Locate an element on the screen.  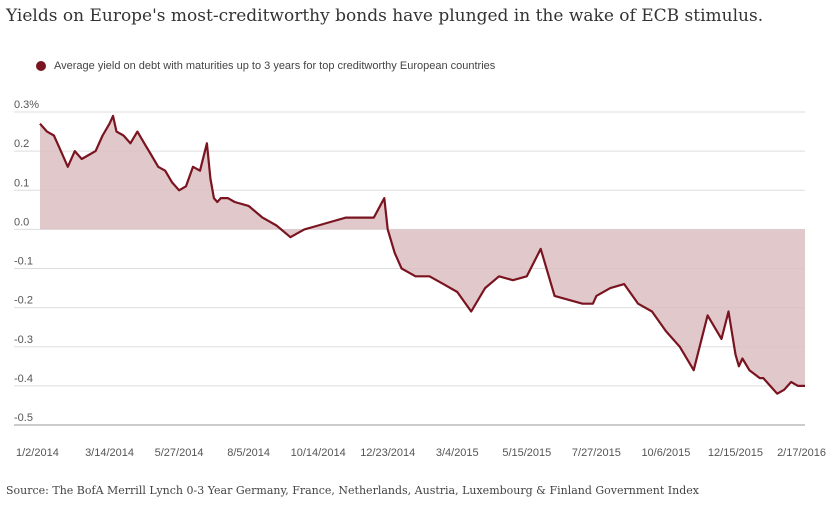
x-tick-label: 3/14/2014 is located at coordinates (109, 453).